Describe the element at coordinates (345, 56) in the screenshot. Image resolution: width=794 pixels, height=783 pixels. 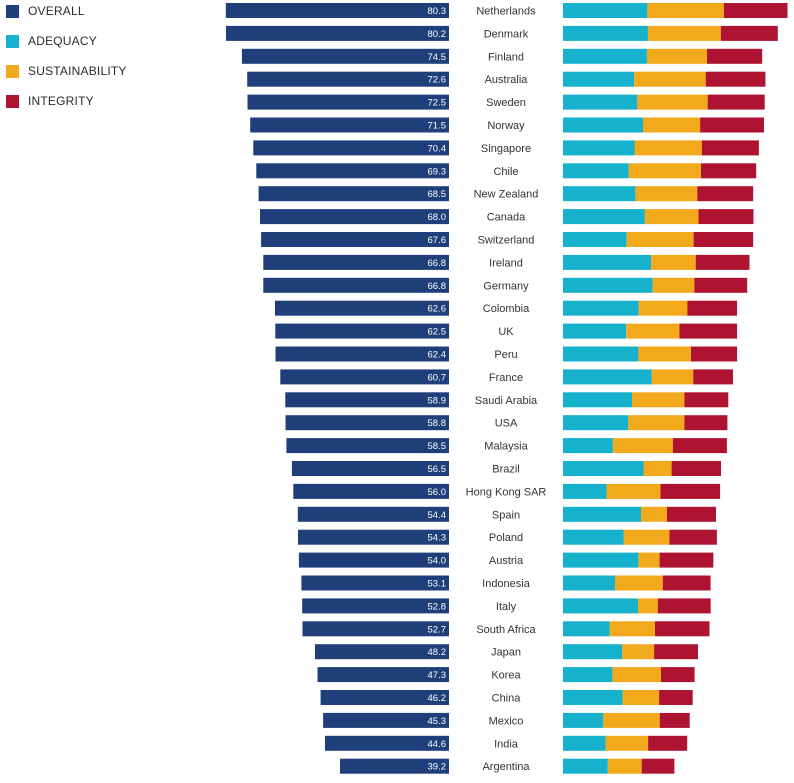
I see `overall-bar-finland` at that location.